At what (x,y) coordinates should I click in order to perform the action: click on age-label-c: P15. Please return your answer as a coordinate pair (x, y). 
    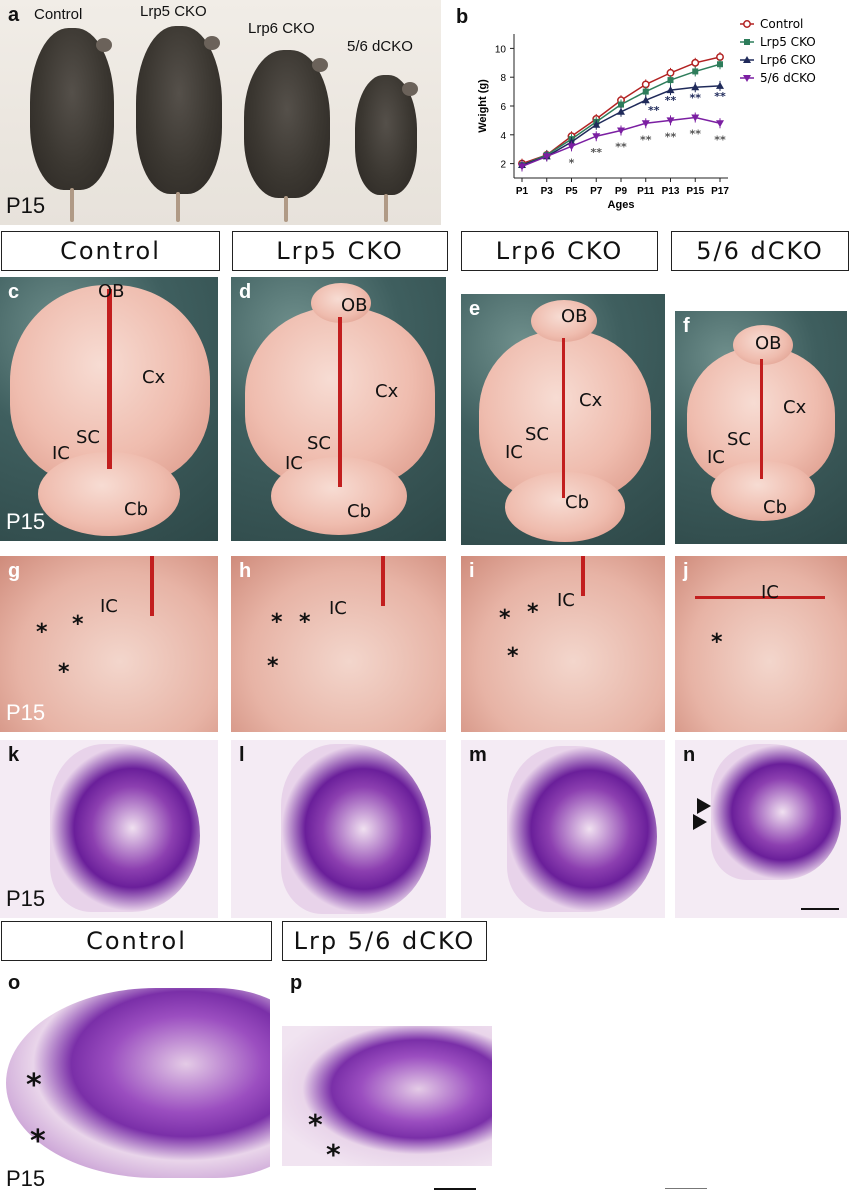
    Looking at the image, I should click on (26, 521).